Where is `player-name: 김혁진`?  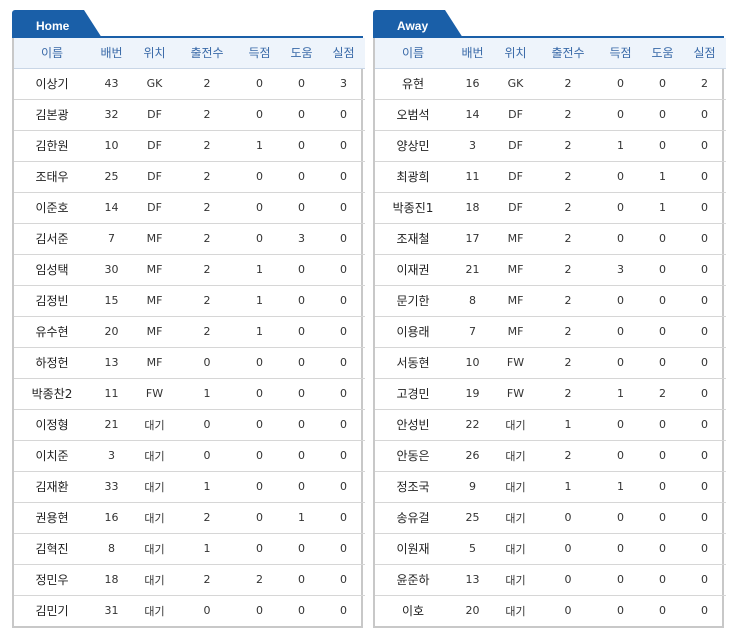 player-name: 김혁진 is located at coordinates (52, 549).